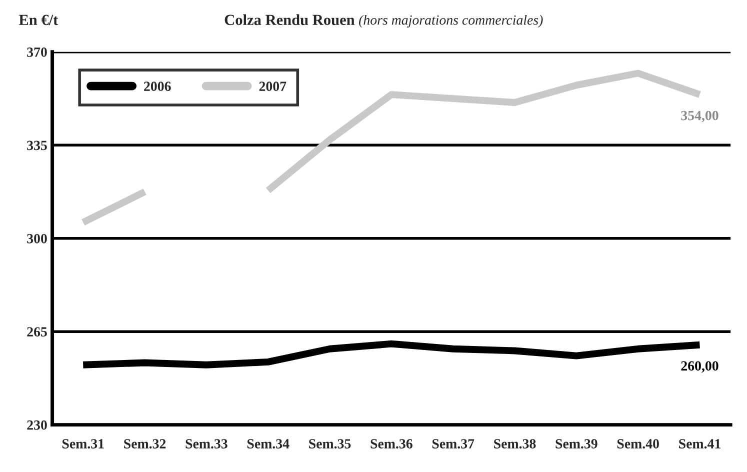 The width and height of the screenshot is (747, 472). What do you see at coordinates (37, 145) in the screenshot?
I see `y-tick-label: 335` at bounding box center [37, 145].